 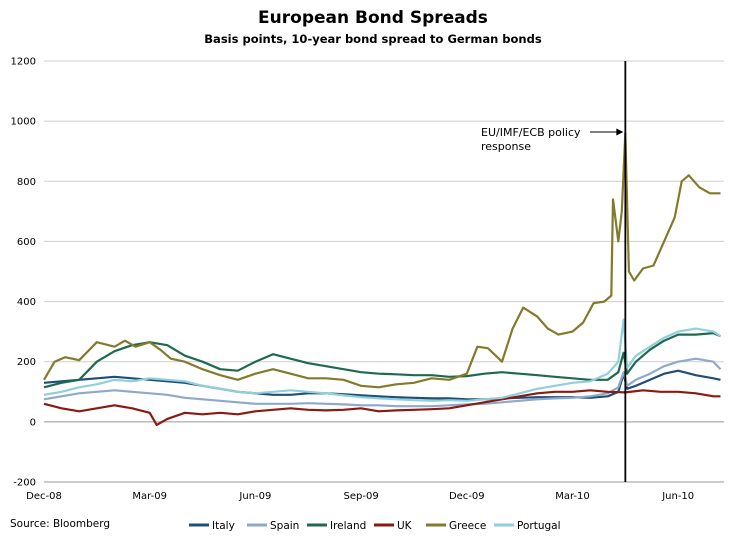 I want to click on legend-label-spain: Spain, so click(x=284, y=526).